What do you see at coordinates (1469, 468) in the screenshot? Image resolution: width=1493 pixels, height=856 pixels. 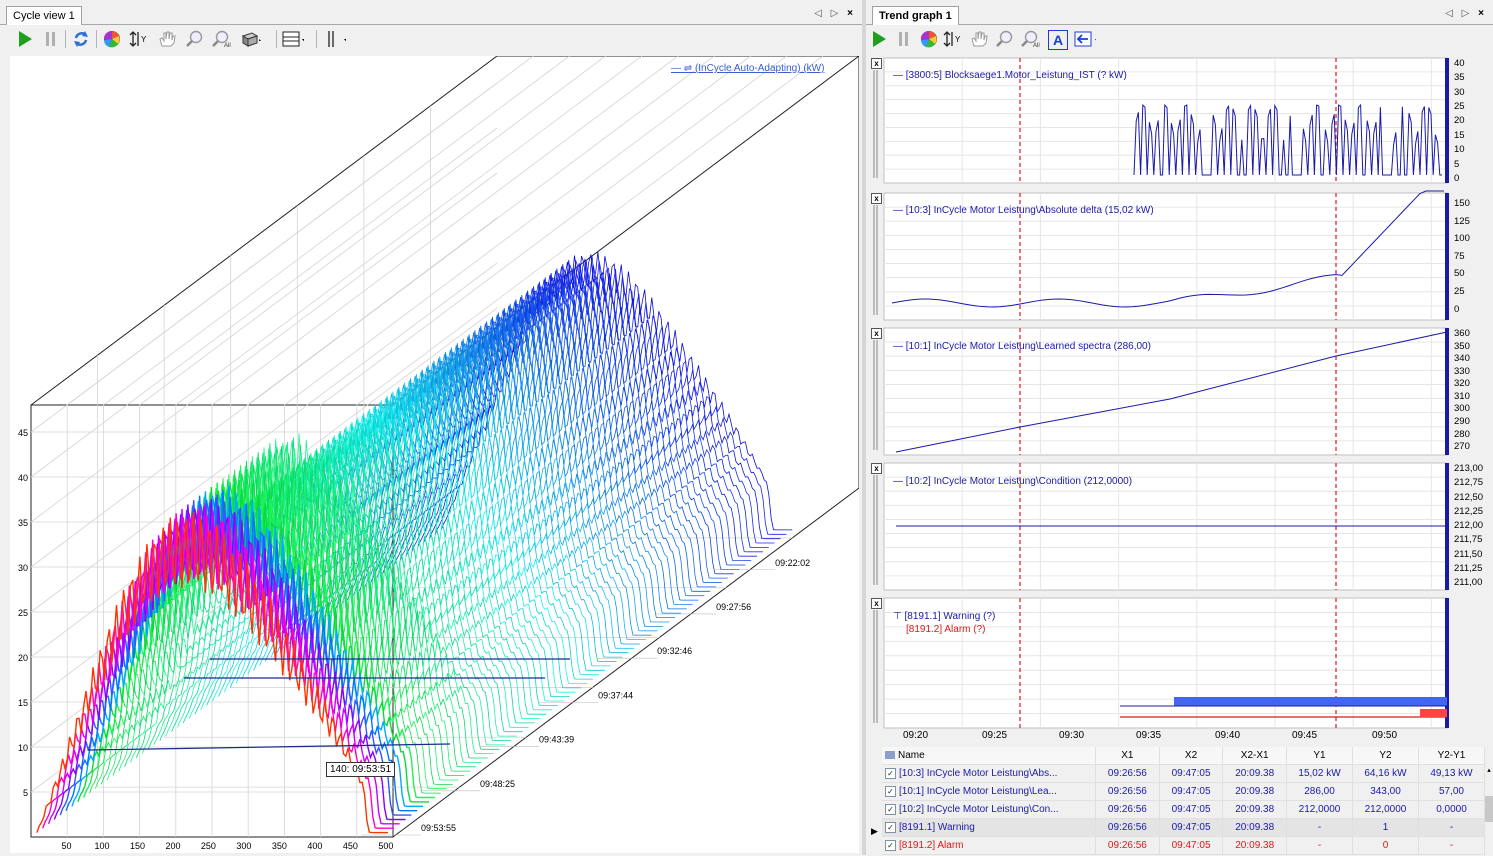 I see `y-tick: 213,00` at bounding box center [1469, 468].